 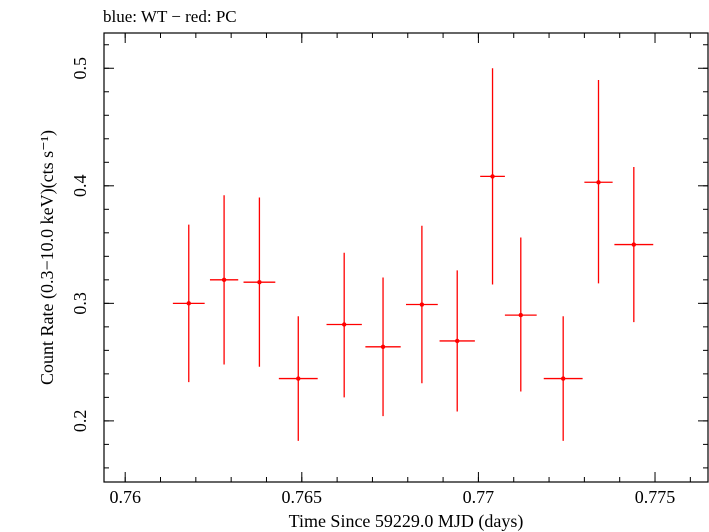 I want to click on y-axis-label: Count Rate (0.3−10.0 keV)(cts s⁻¹), so click(x=47, y=257).